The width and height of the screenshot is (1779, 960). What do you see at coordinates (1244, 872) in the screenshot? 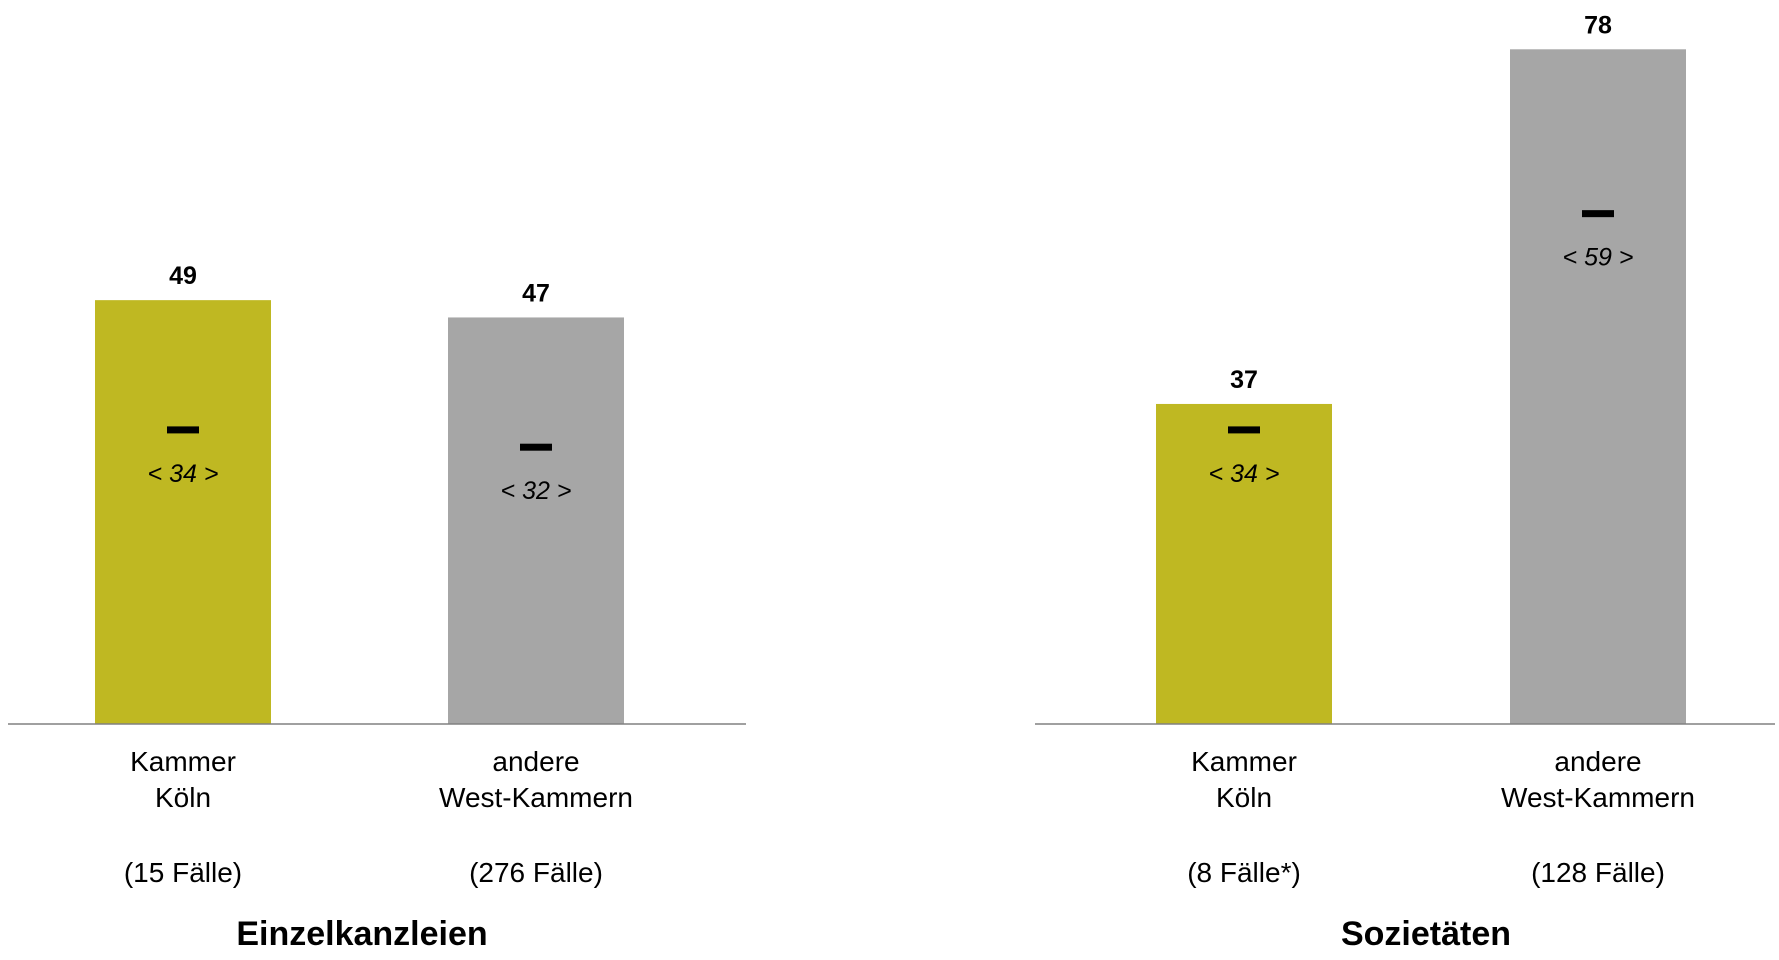
I see `case-count-label: (8 Fälle*)` at bounding box center [1244, 872].